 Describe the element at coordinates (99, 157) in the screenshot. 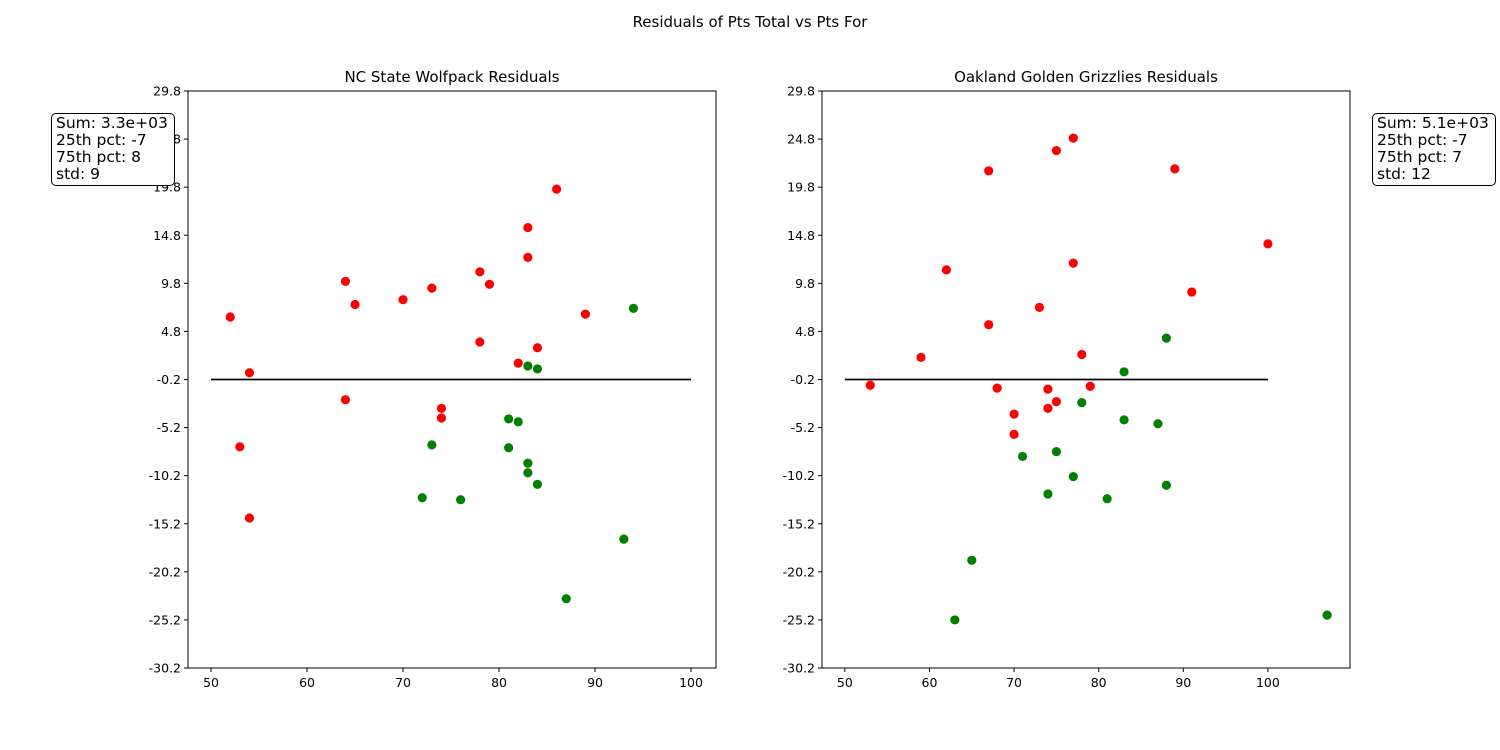

I see `stats-75th-pct: 75th pct: 8` at that location.